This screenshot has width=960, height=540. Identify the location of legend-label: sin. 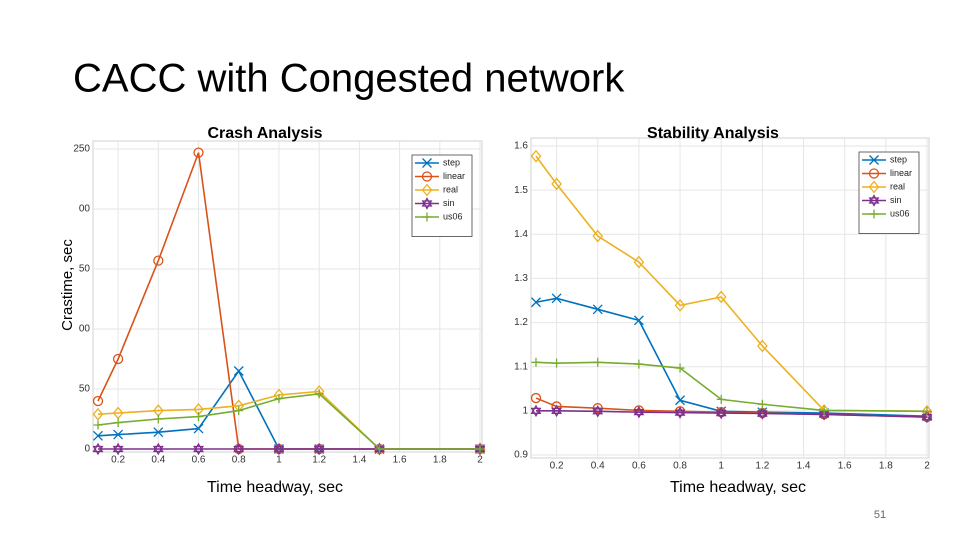
(896, 200).